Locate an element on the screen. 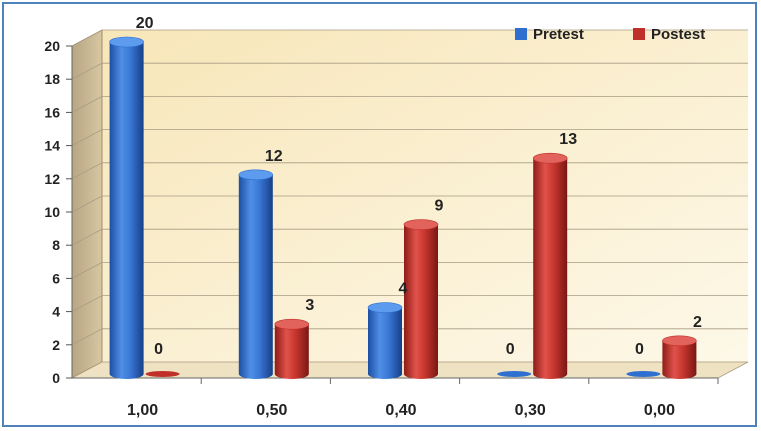 This screenshot has width=761, height=431. y-tick-label: 12 is located at coordinates (52, 179).